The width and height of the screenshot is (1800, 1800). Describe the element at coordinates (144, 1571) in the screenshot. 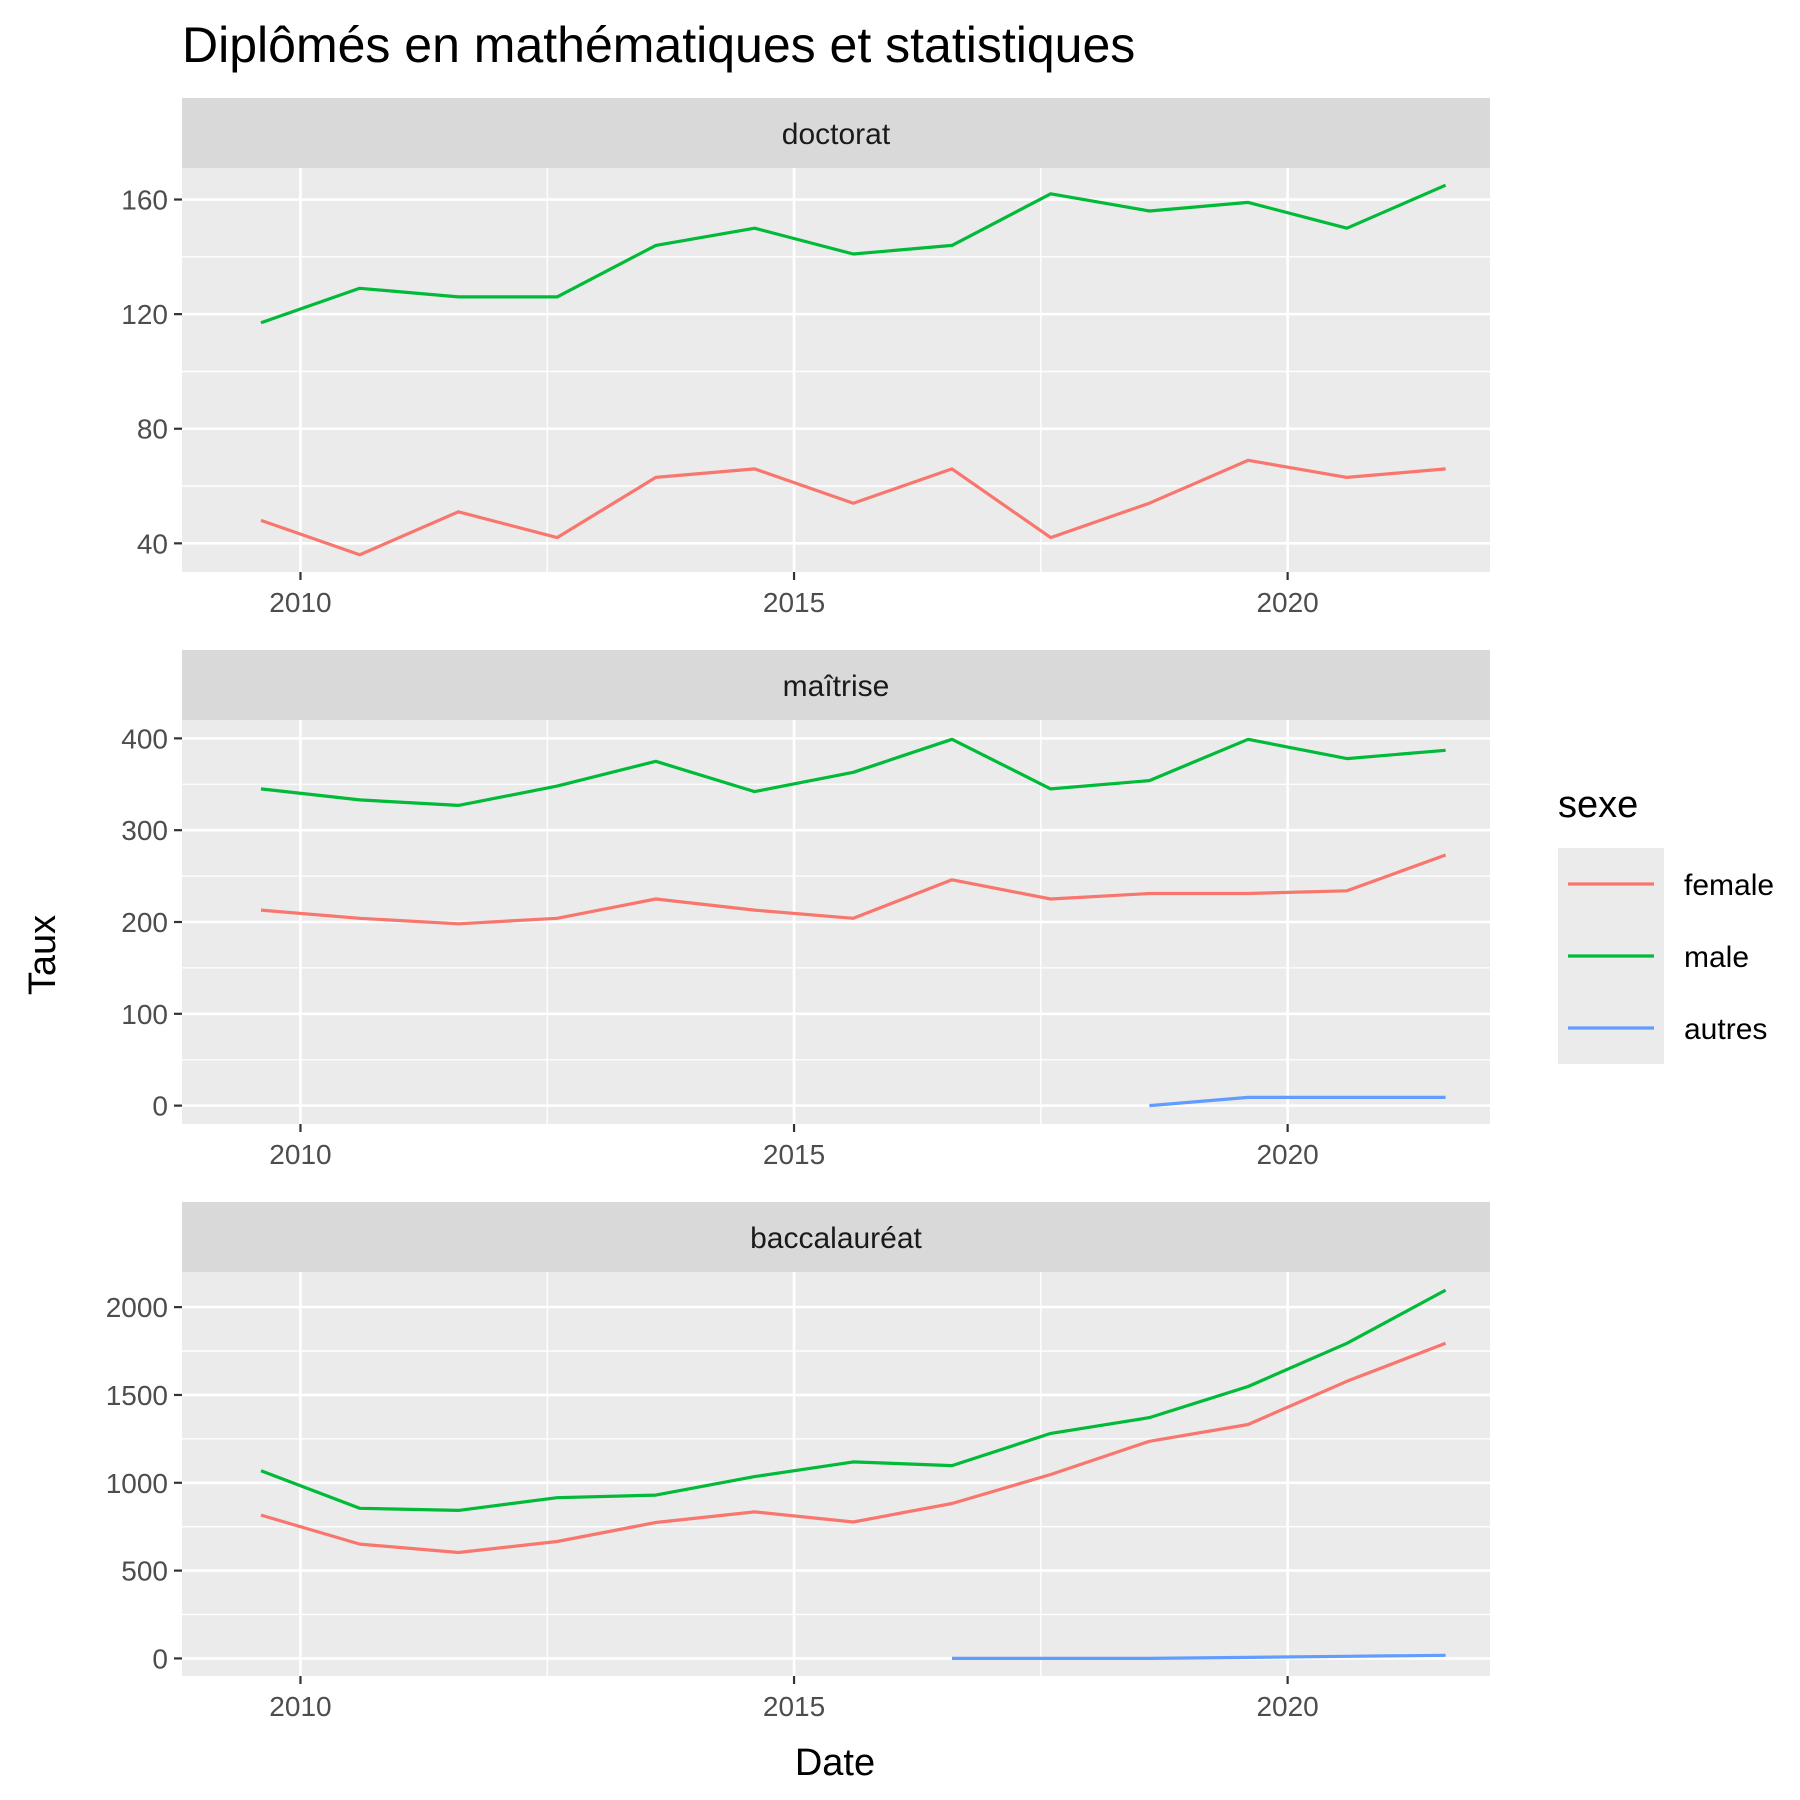

I see `y-tick-label: 500` at that location.